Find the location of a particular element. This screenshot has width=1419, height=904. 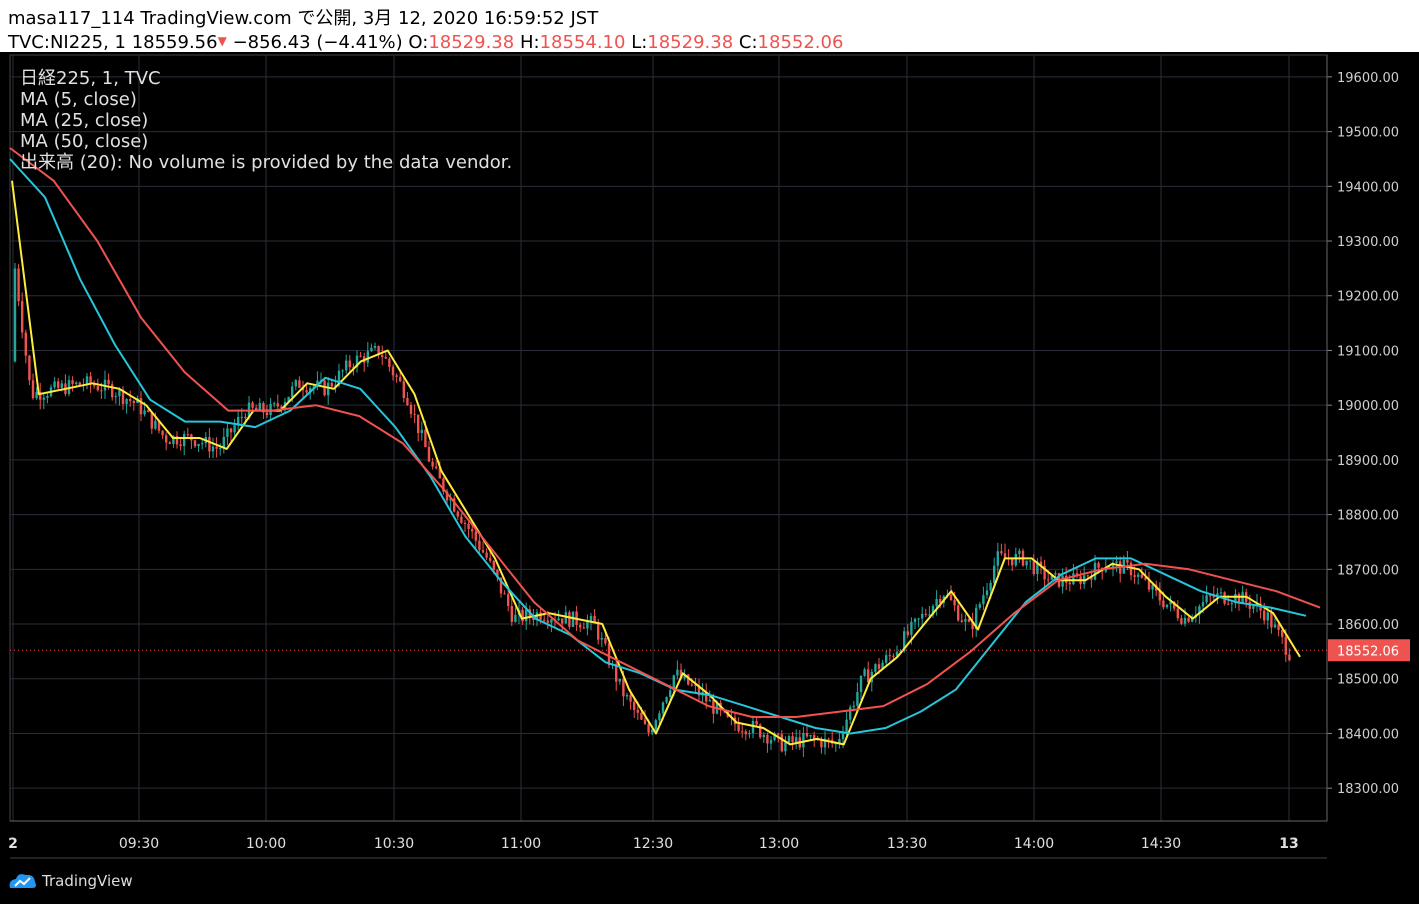

legend-symbol: 日経225, 1, TVC is located at coordinates (90, 78).